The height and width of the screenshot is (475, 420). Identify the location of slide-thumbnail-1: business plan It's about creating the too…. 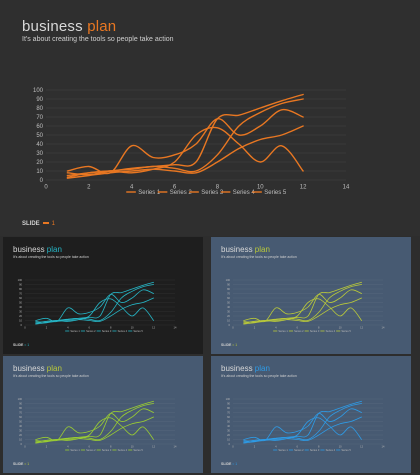
(103, 295).